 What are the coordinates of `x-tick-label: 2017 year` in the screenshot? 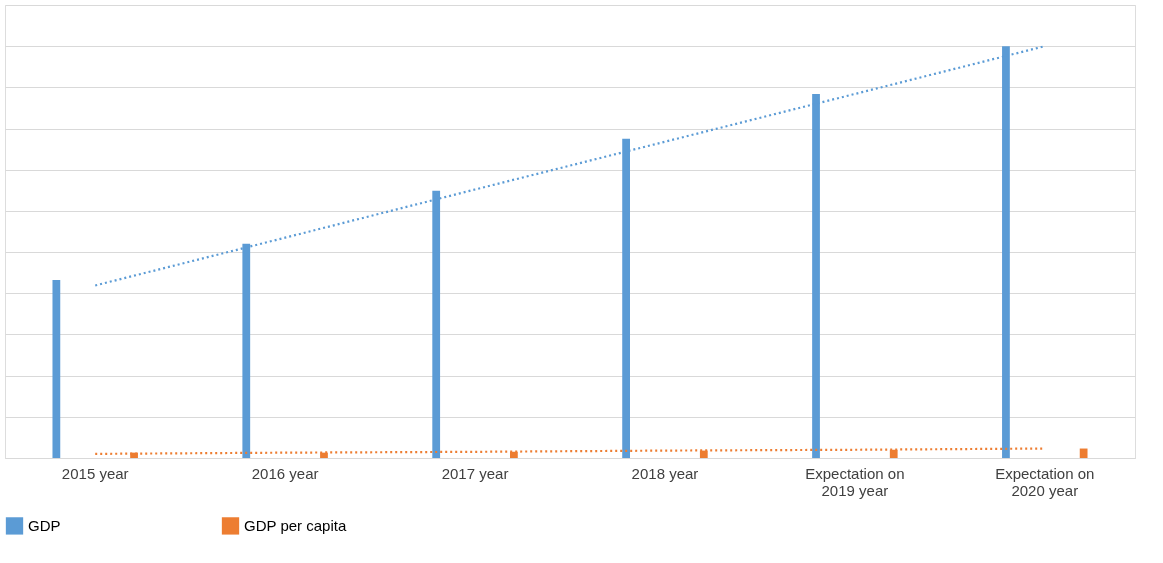 It's located at (475, 473).